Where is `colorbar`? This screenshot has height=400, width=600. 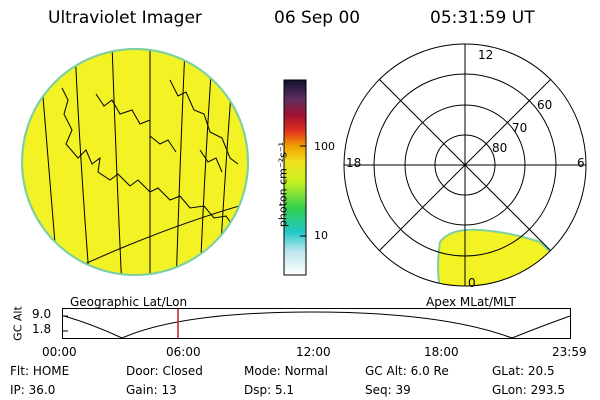
colorbar is located at coordinates (295, 177).